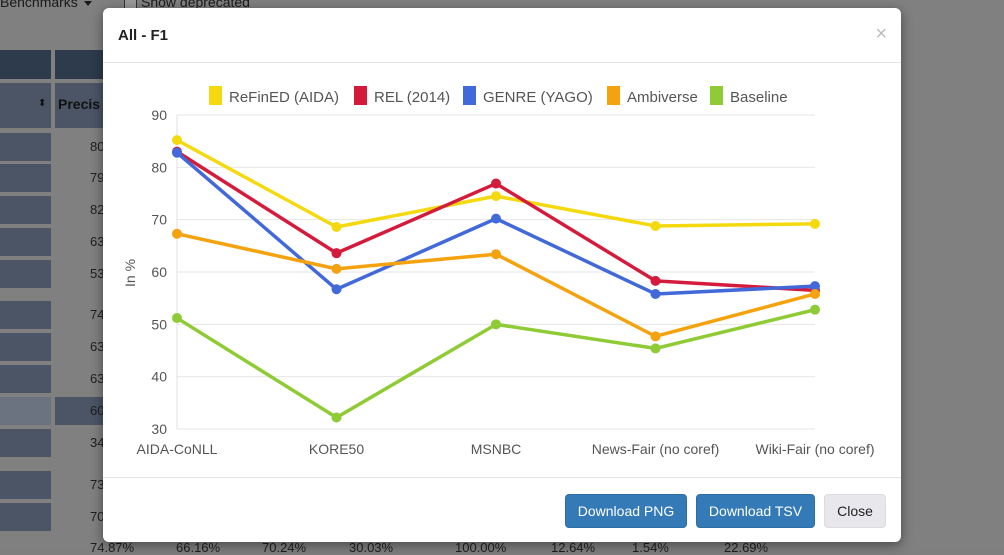  Describe the element at coordinates (159, 167) in the screenshot. I see `y-tick-label: 80` at that location.